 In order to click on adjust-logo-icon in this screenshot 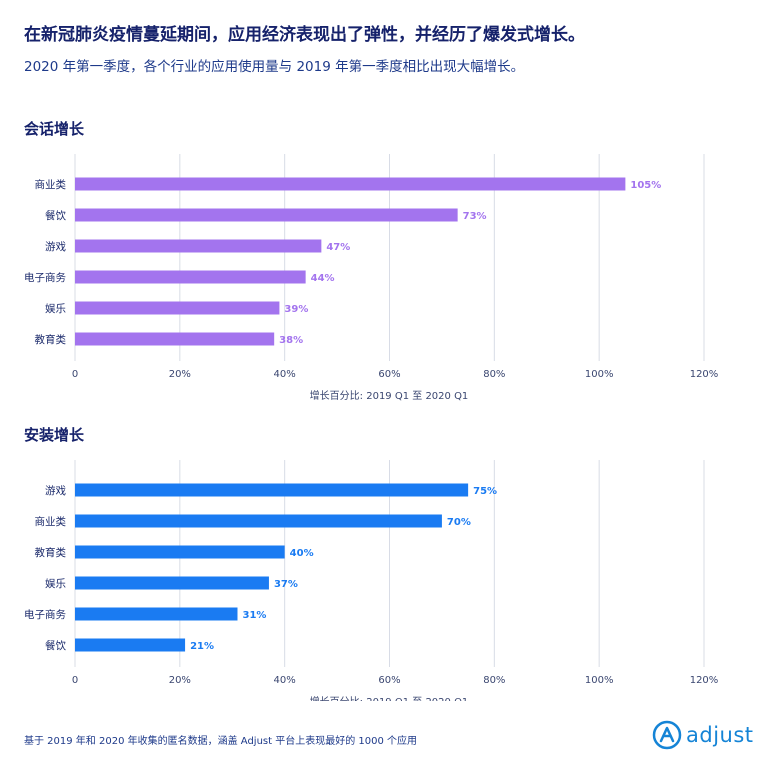, I will do `click(667, 735)`.